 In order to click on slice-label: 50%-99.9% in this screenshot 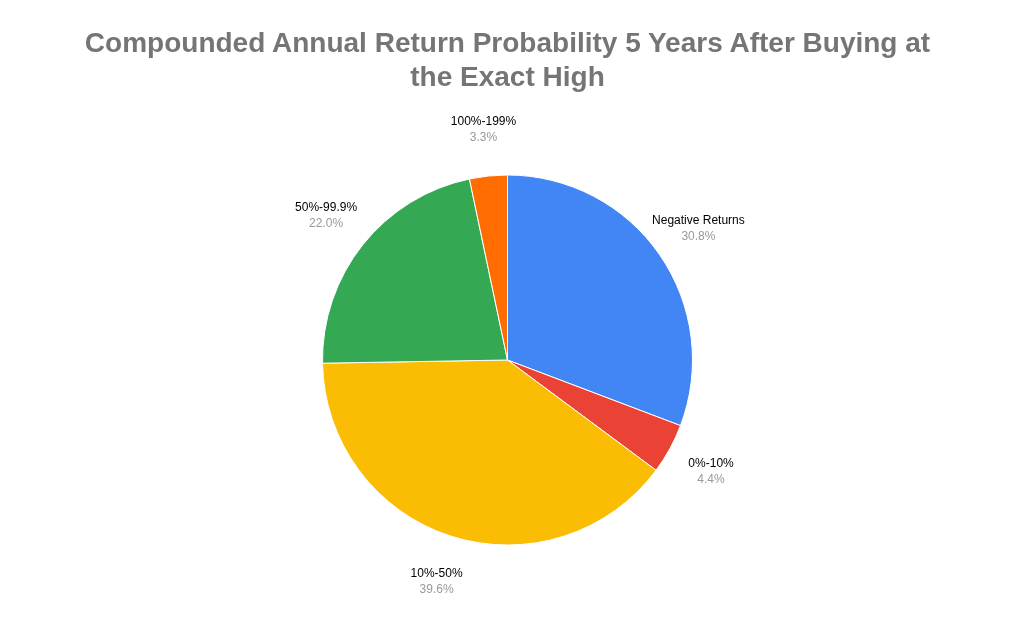, I will do `click(326, 207)`.